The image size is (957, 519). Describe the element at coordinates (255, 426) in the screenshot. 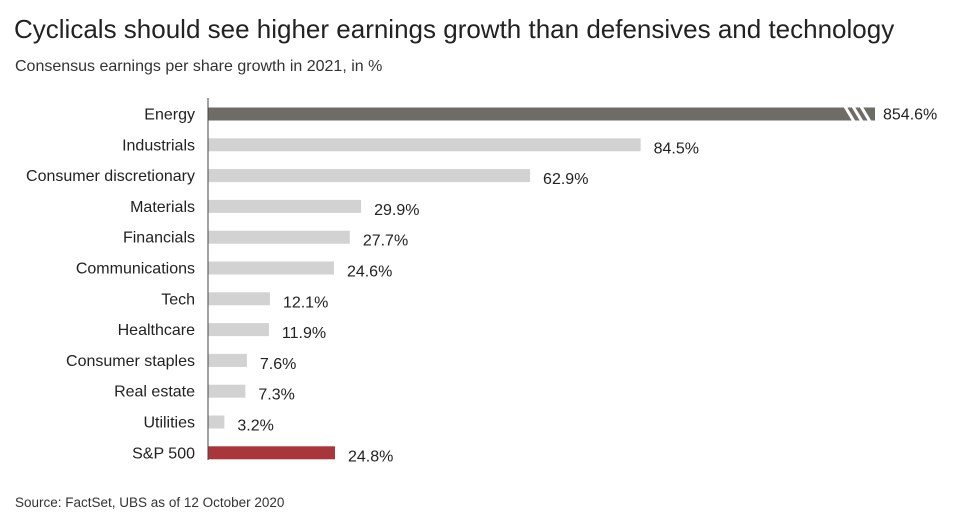

I see `value-label: 3.2%` at that location.